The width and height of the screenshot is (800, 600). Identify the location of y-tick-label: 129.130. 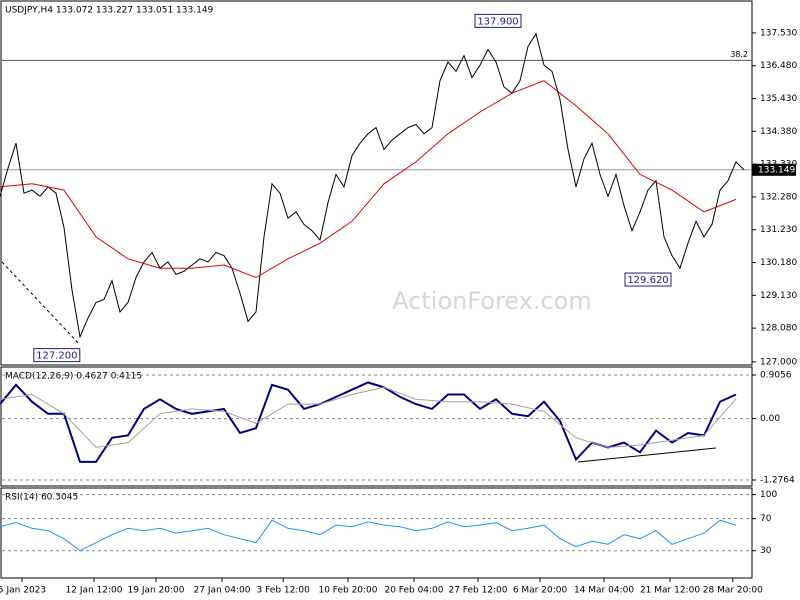
(778, 296).